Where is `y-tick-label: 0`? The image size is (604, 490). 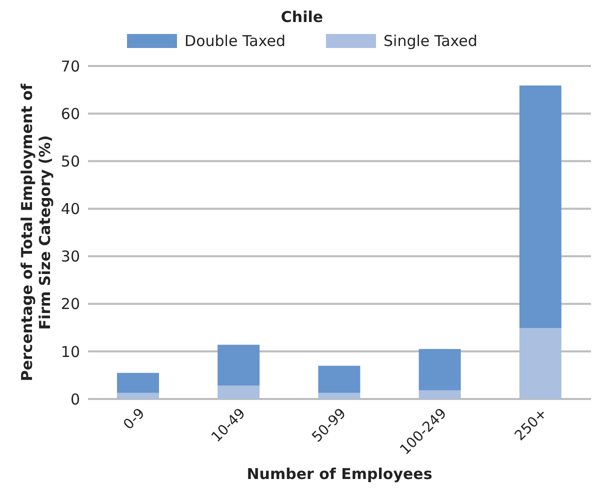 y-tick-label: 0 is located at coordinates (75, 399).